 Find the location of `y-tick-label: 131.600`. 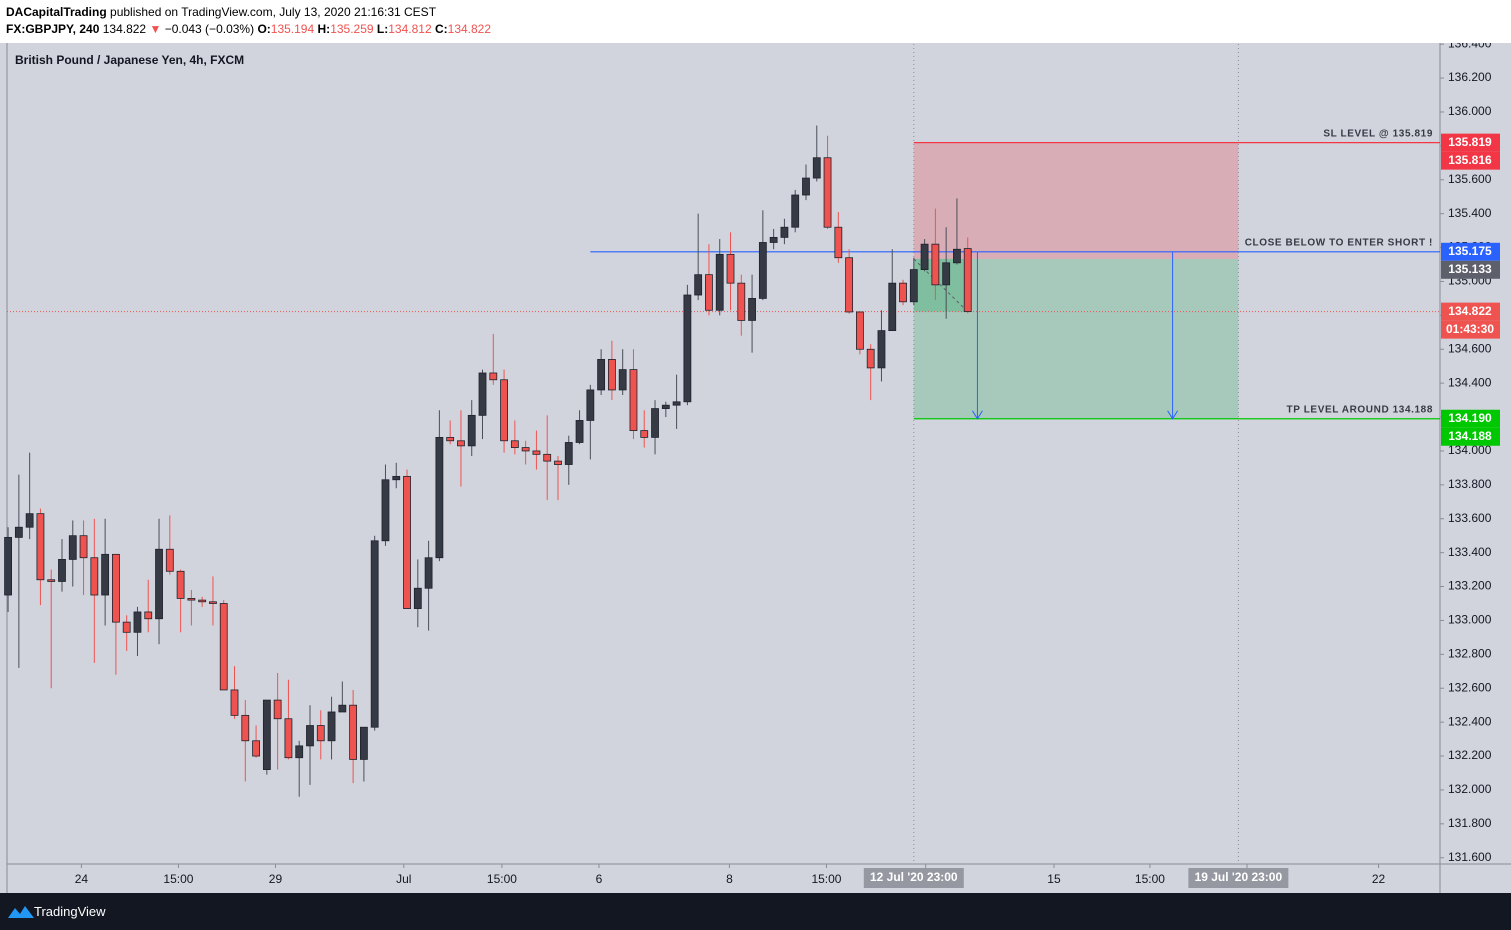

y-tick-label: 131.600 is located at coordinates (1470, 857).